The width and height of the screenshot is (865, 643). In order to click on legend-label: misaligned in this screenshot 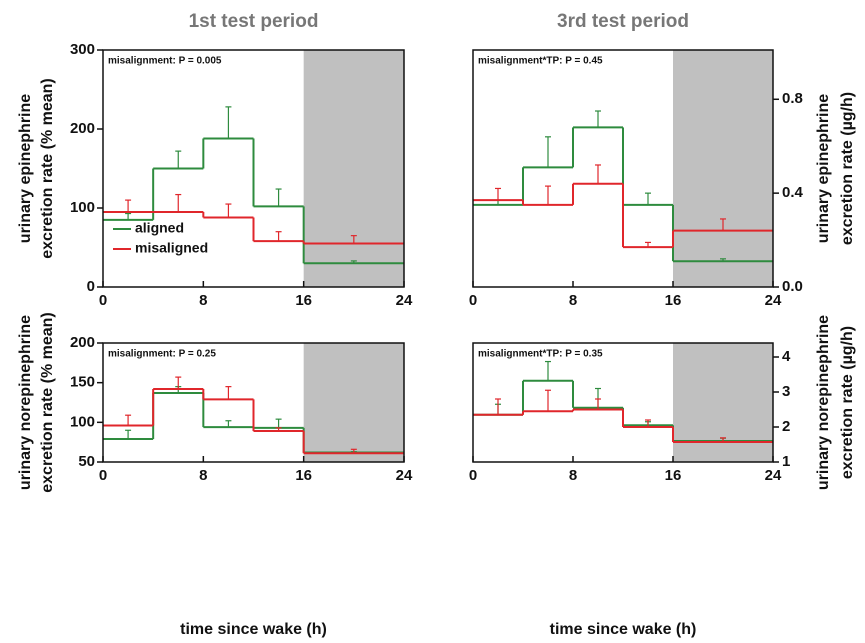, I will do `click(171, 248)`.